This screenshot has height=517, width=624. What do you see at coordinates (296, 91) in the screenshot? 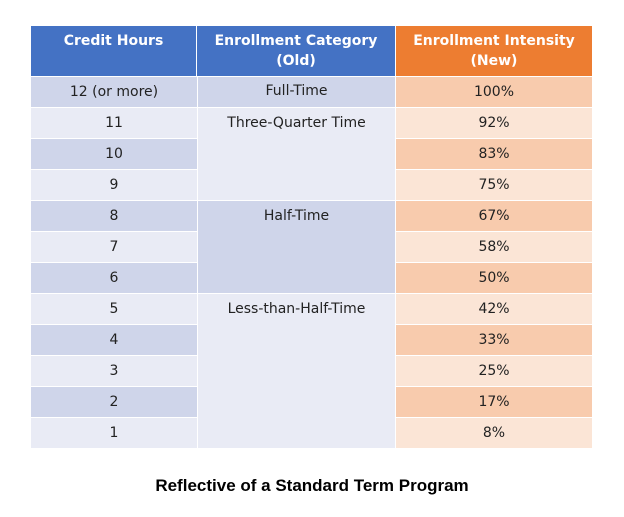
I see `category-full-time: Full-Time` at bounding box center [296, 91].